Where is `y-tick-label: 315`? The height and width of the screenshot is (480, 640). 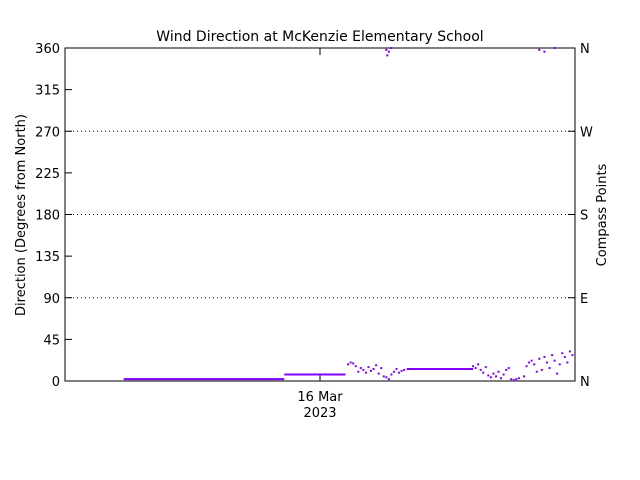 y-tick-label: 315 is located at coordinates (47, 91).